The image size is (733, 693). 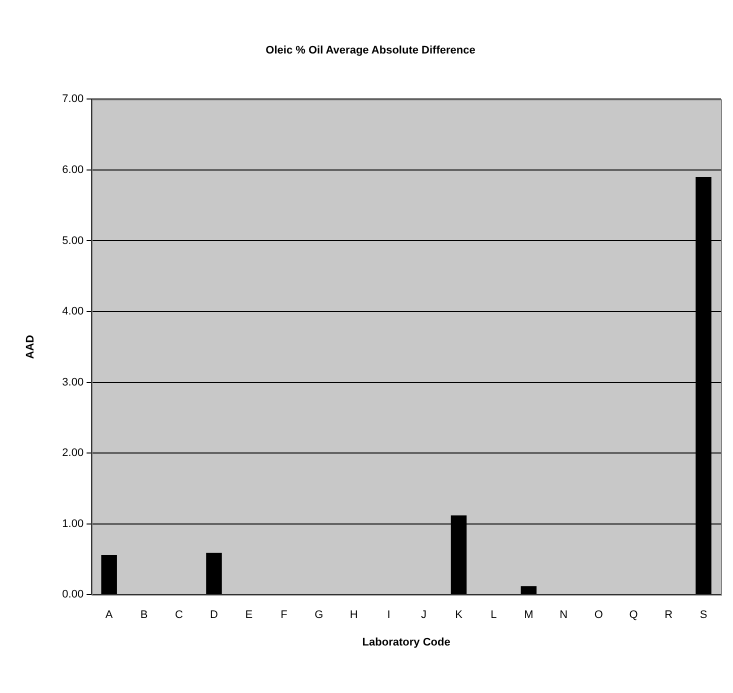 I want to click on x-tick-label: D, so click(x=214, y=615).